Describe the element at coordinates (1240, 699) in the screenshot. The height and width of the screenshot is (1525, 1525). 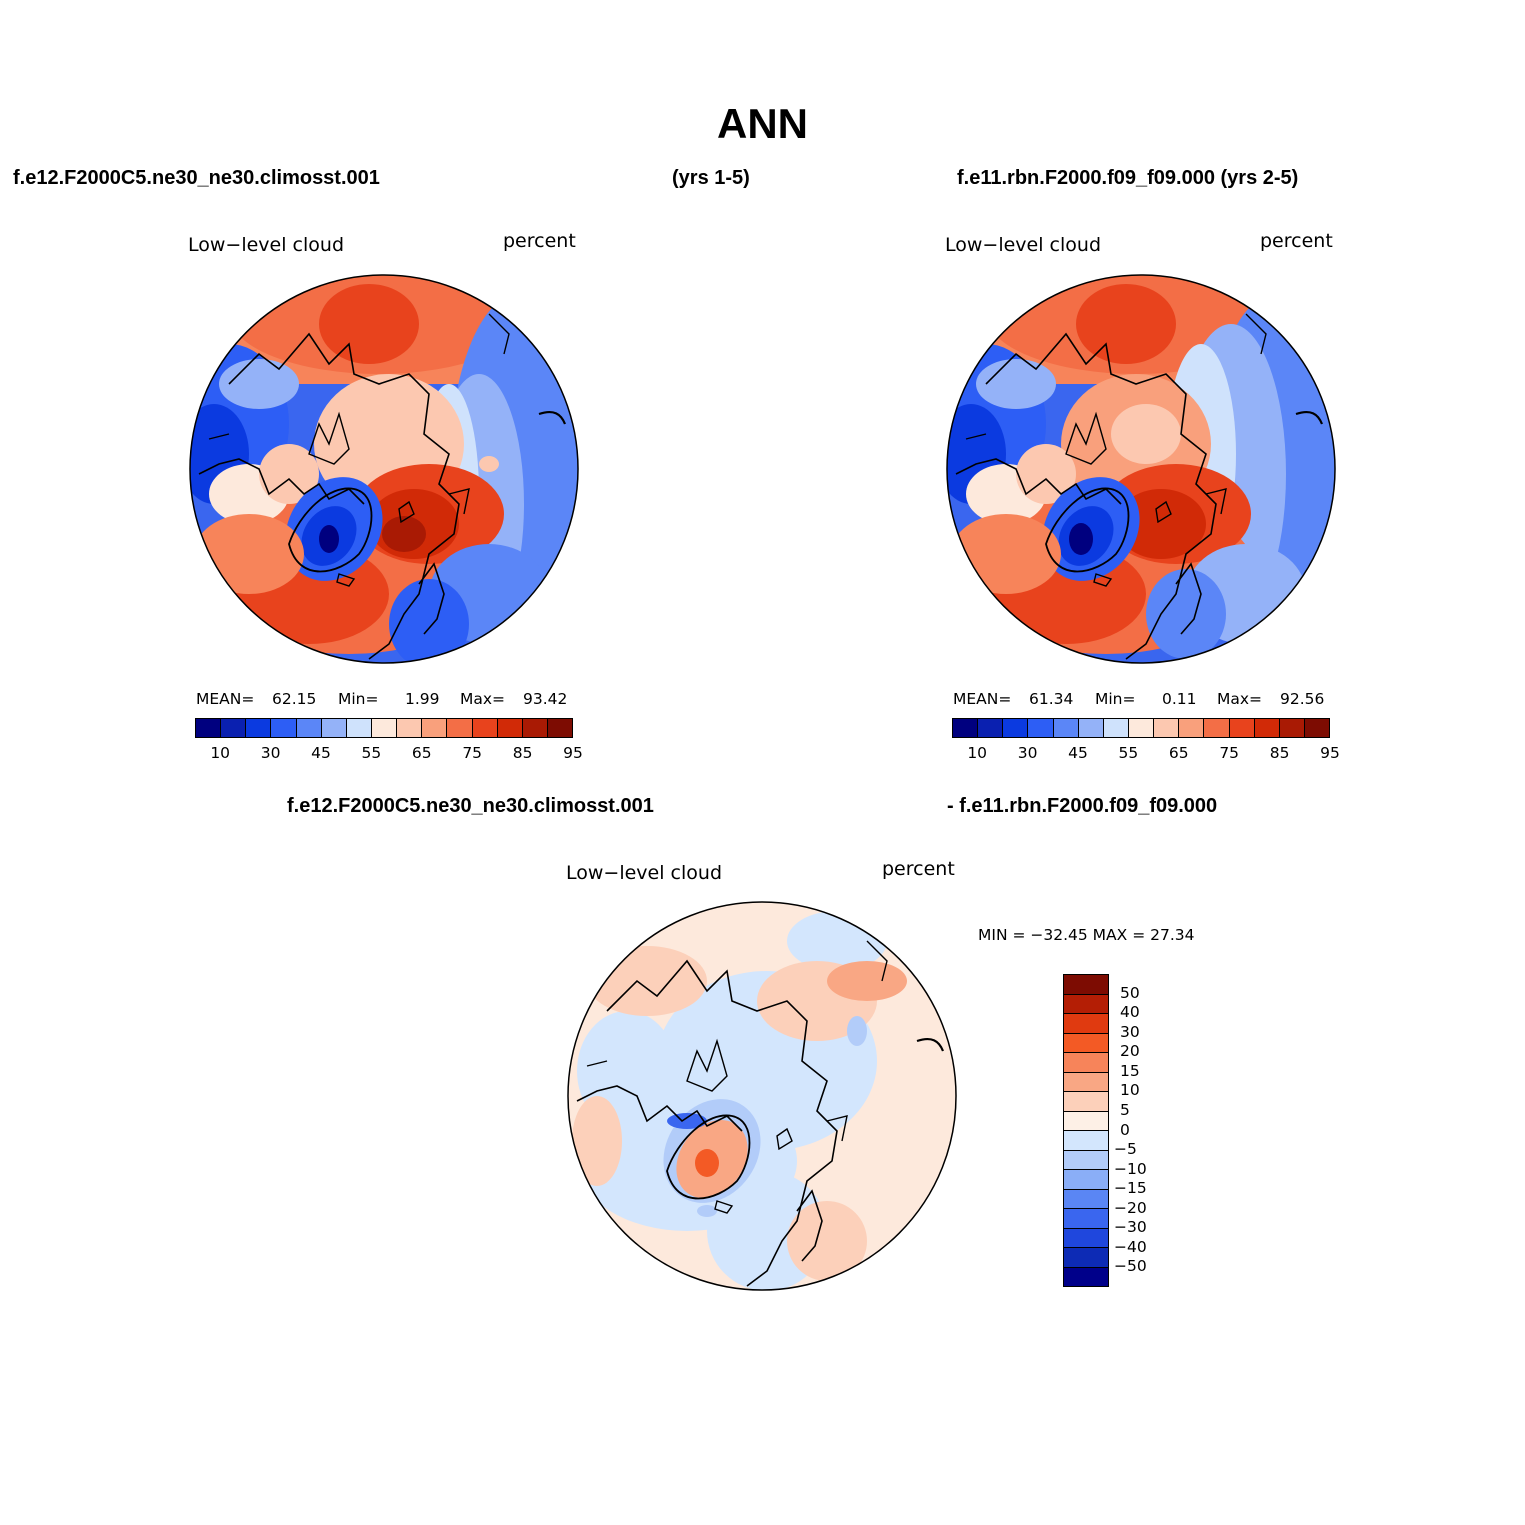
I see `panel2-max-label: Max=` at that location.